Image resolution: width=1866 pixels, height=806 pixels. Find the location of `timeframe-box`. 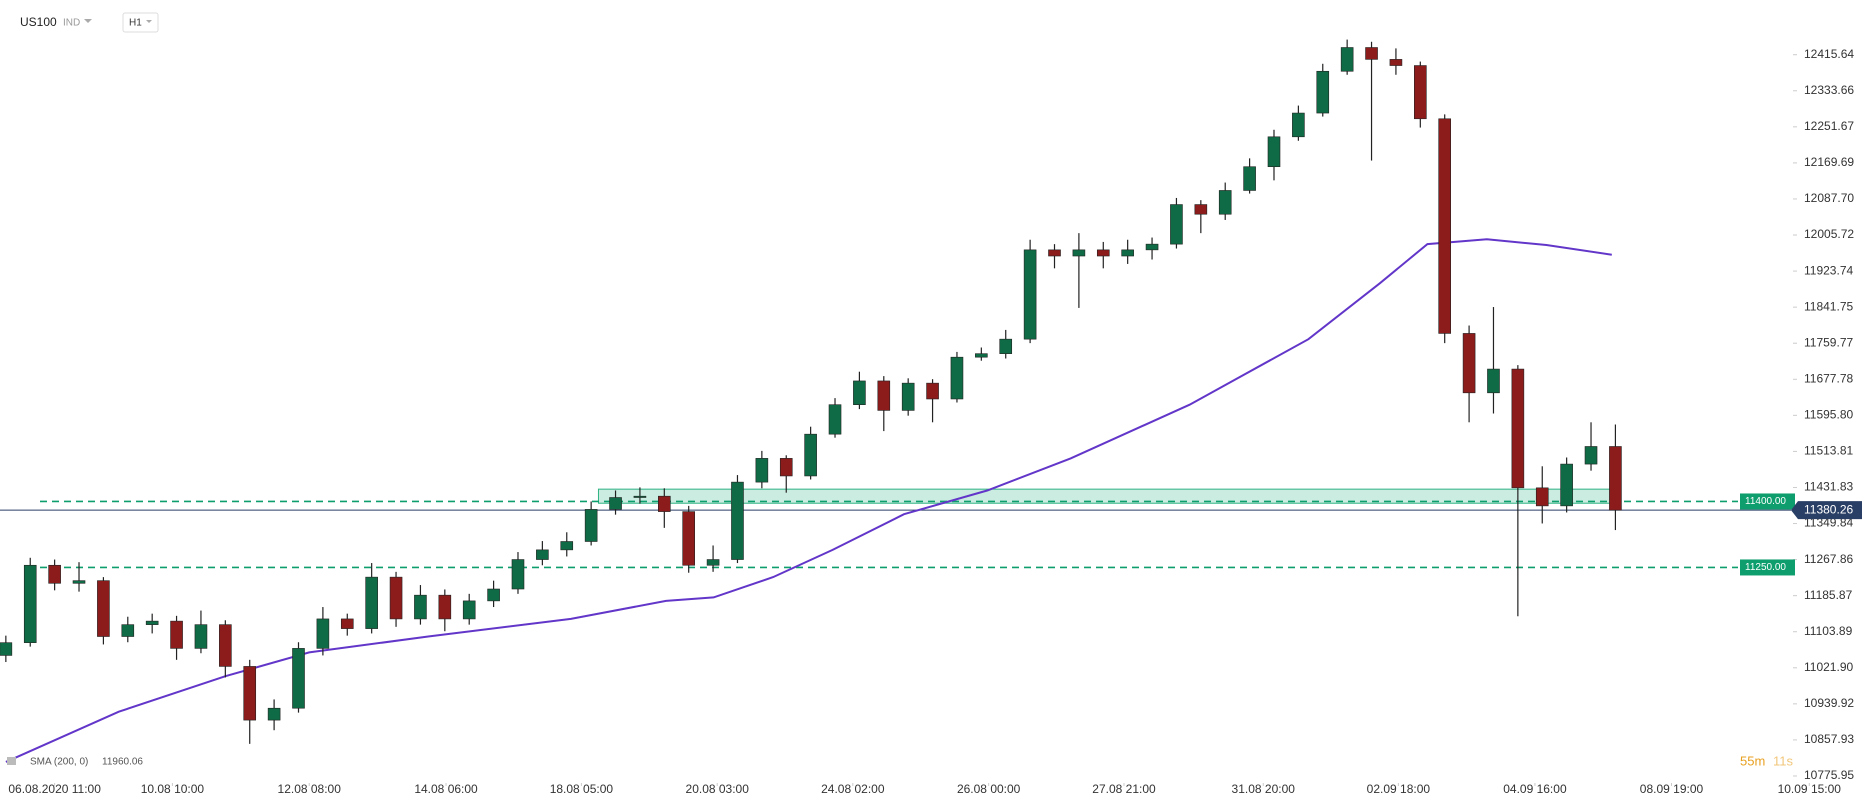

timeframe-box is located at coordinates (140, 22).